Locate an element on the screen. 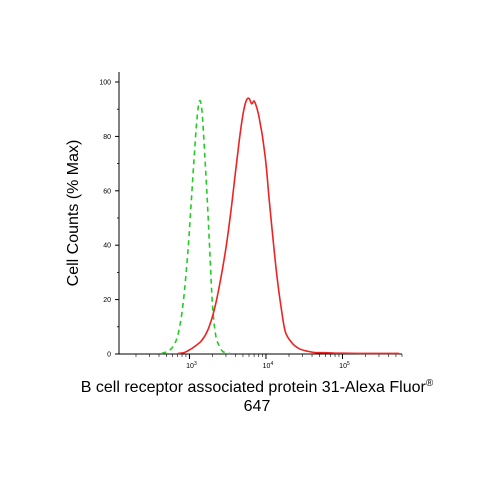 The image size is (500, 500). x-tick-label: 10³ is located at coordinates (191, 365).